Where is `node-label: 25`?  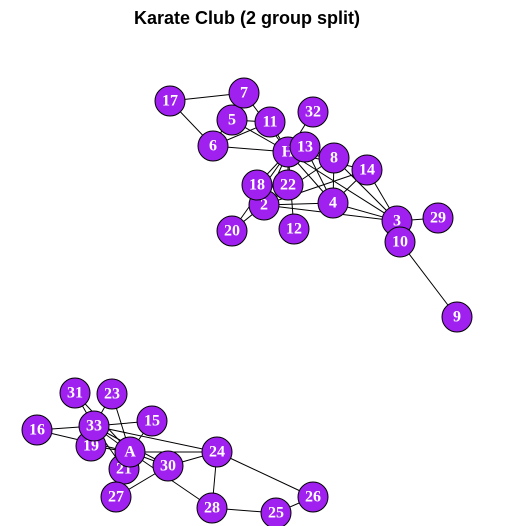 node-label: 25 is located at coordinates (276, 513).